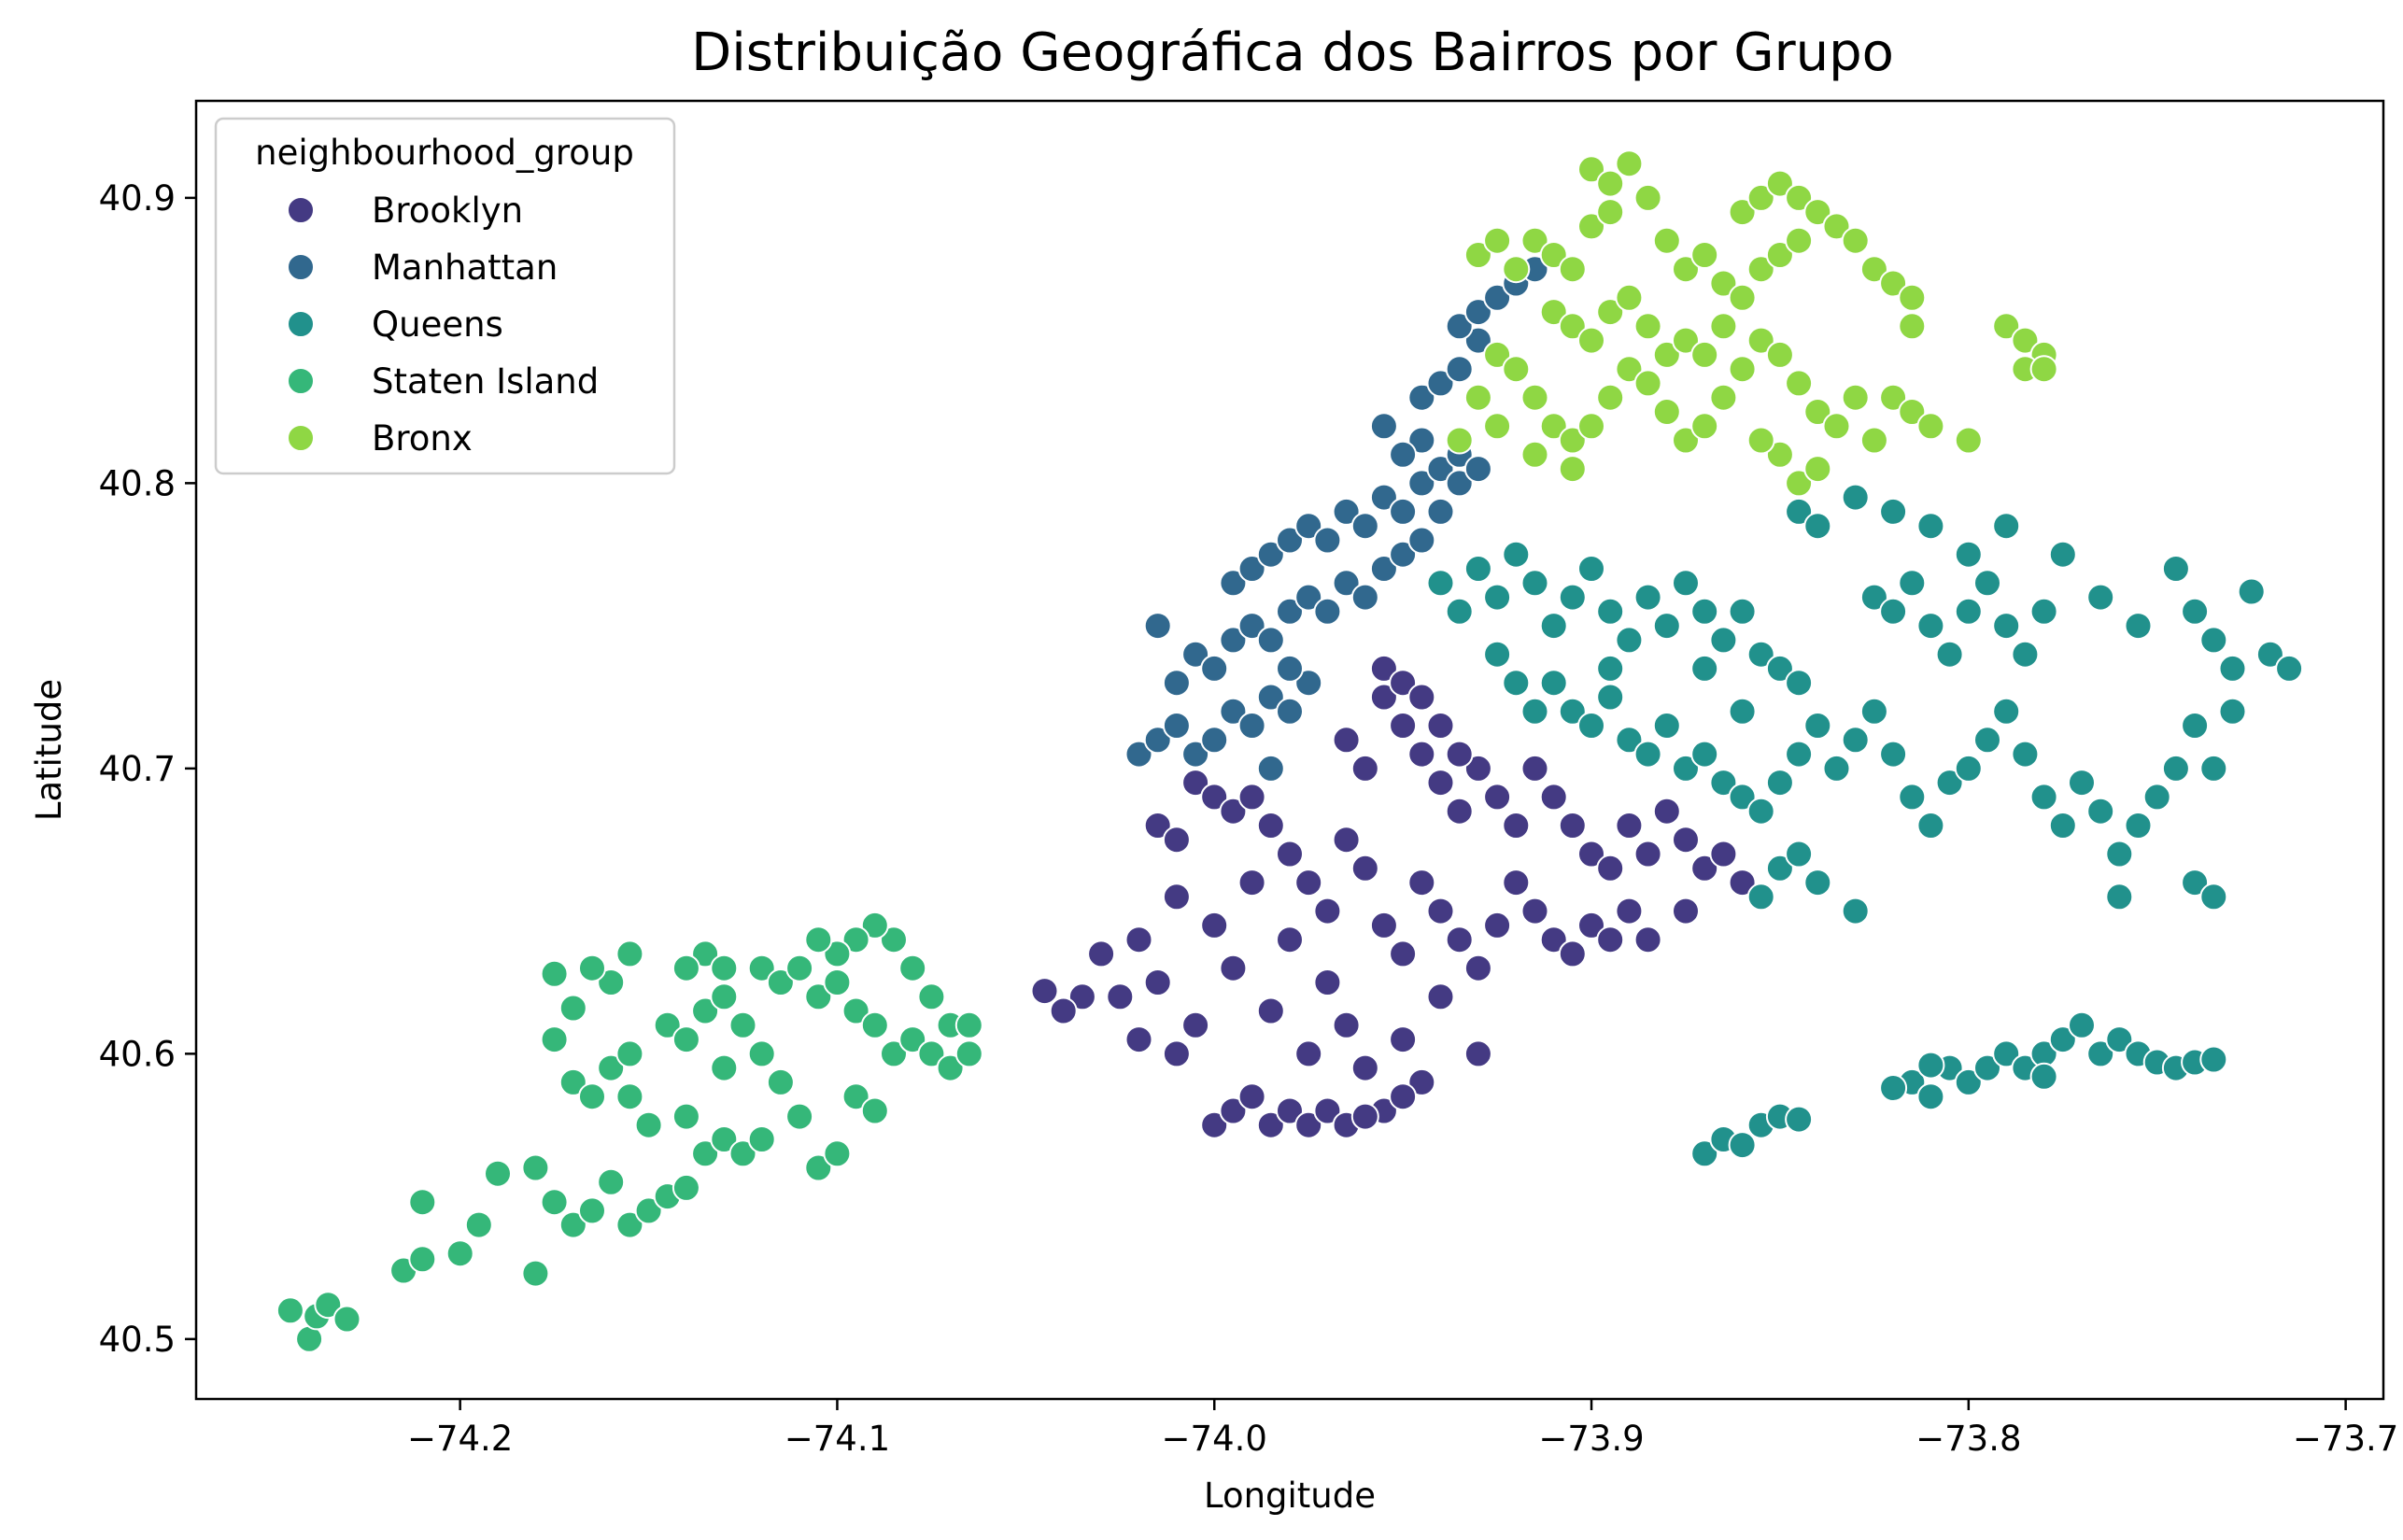 This screenshot has height=1540, width=2403. I want to click on x-axis: −74.2 −74.1 −74.0 −73.9 −73.8 −73.7, so click(1402, 1429).